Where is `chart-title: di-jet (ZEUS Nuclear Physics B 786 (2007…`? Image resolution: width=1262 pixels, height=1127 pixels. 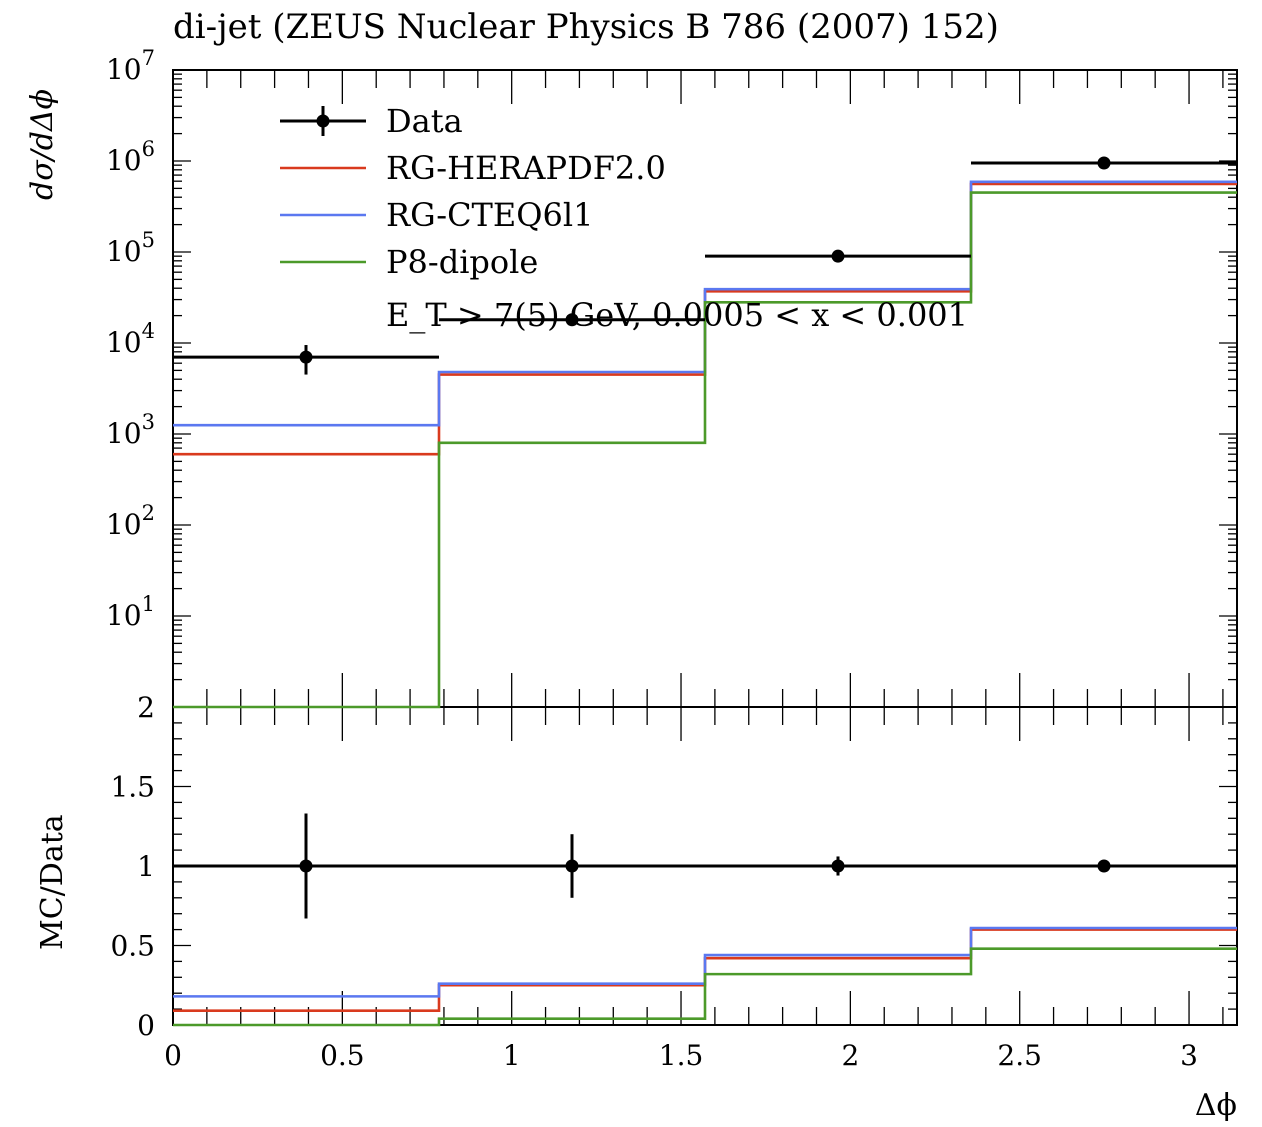 chart-title: di-jet (ZEUS Nuclear Physics B 786 (2007… is located at coordinates (586, 27).